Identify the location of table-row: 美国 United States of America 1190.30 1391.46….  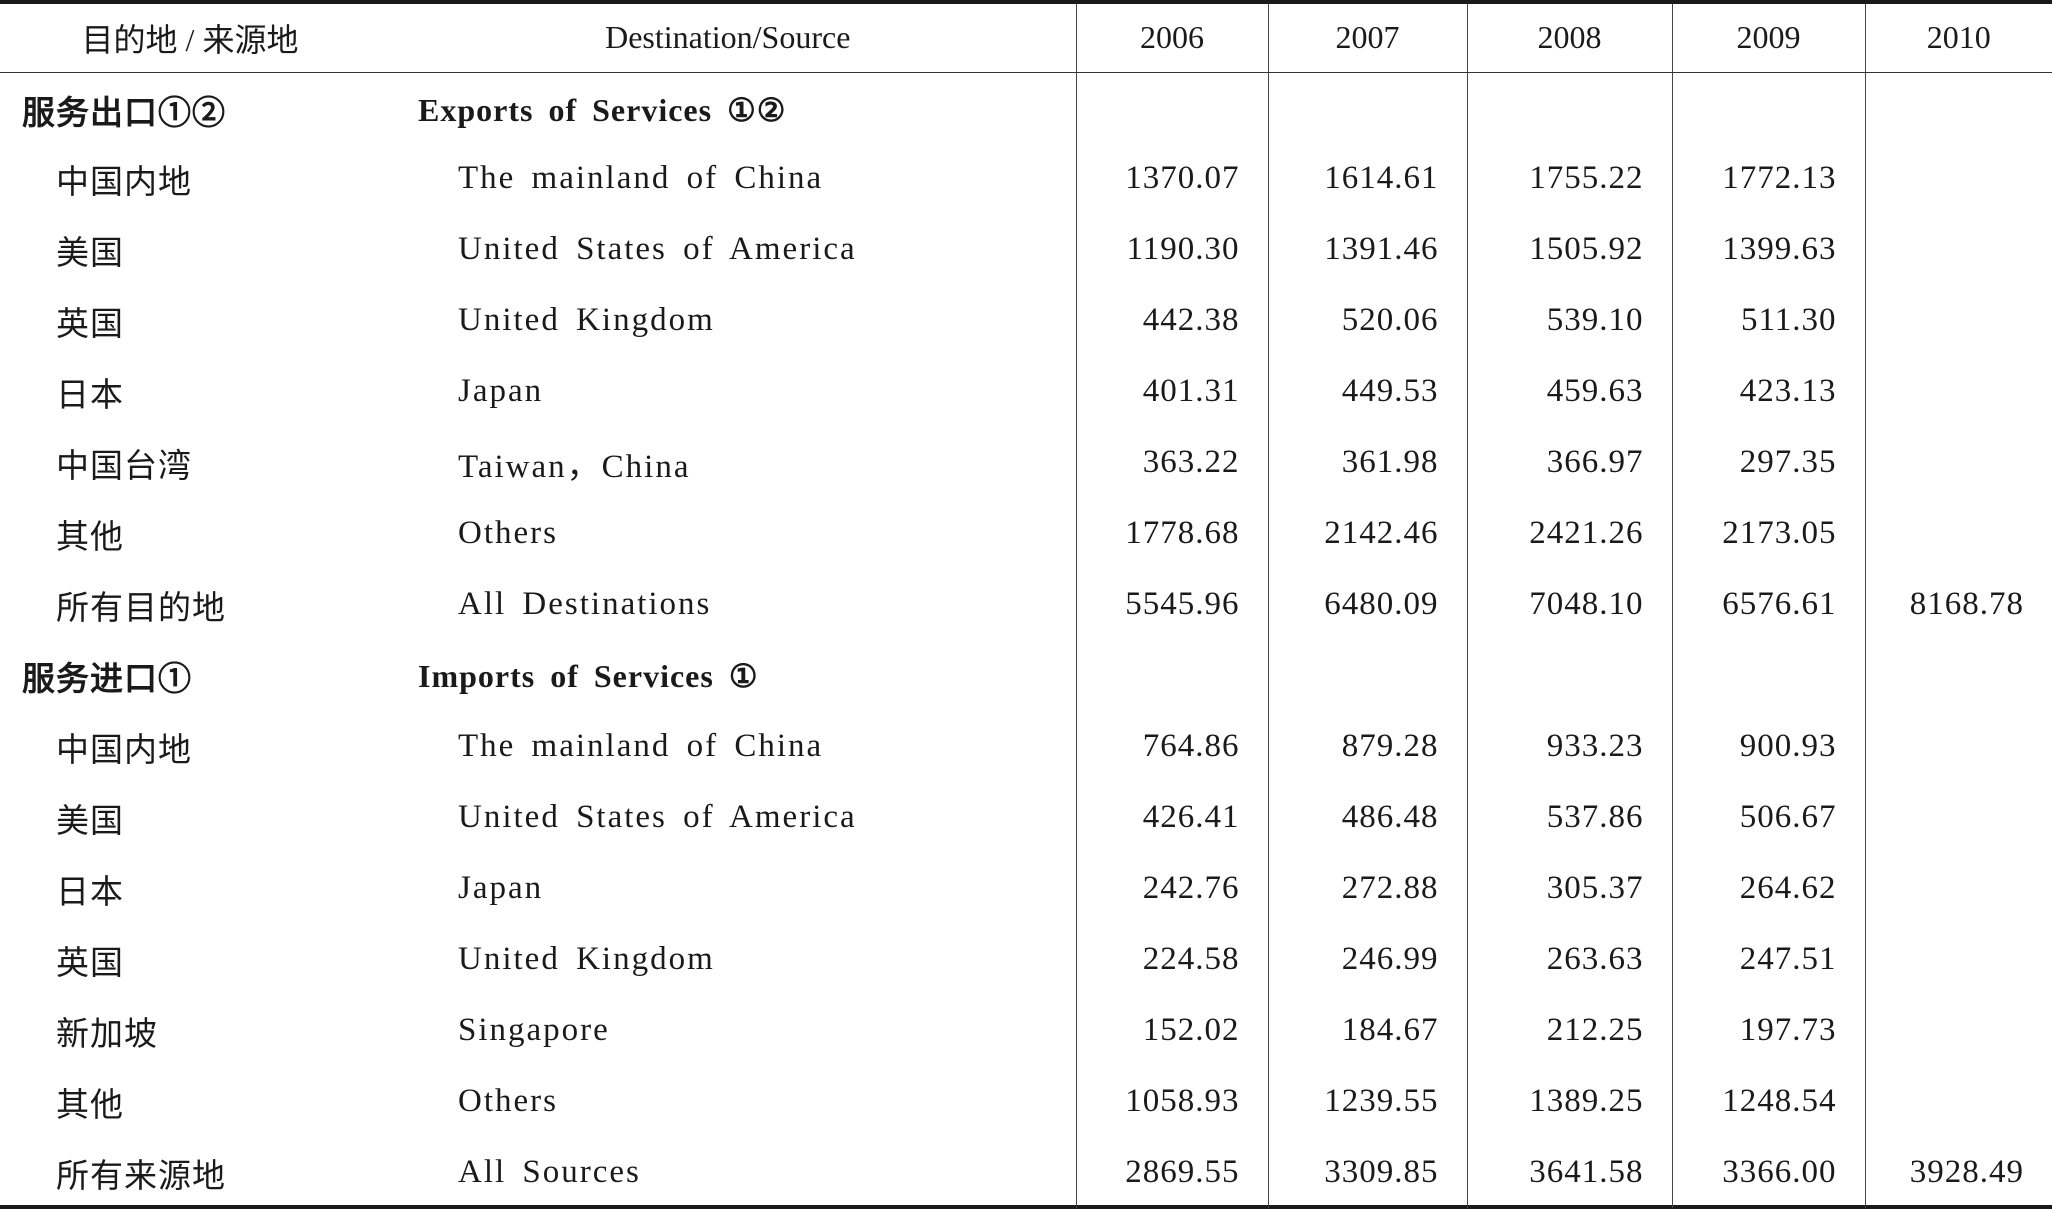
(1026, 249).